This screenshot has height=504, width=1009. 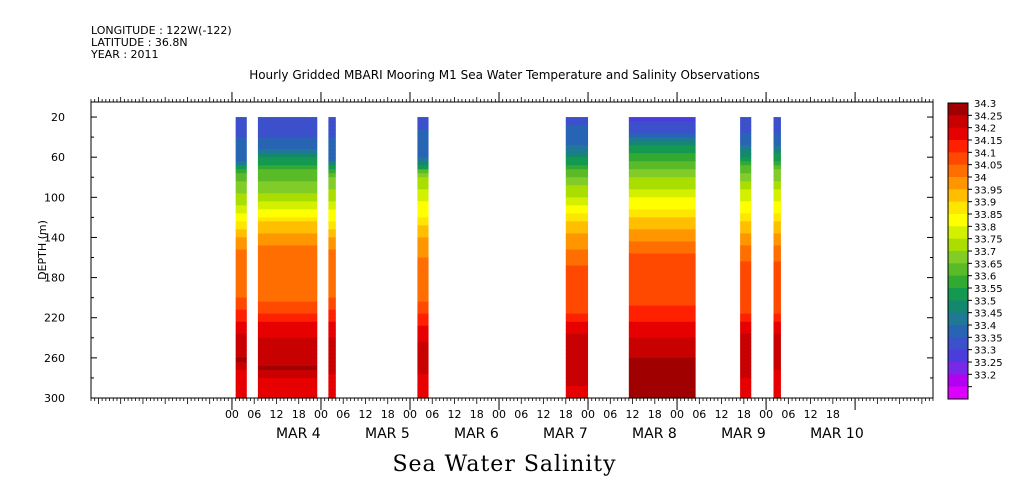 I want to click on colorbar-swatch, so click(x=958, y=381).